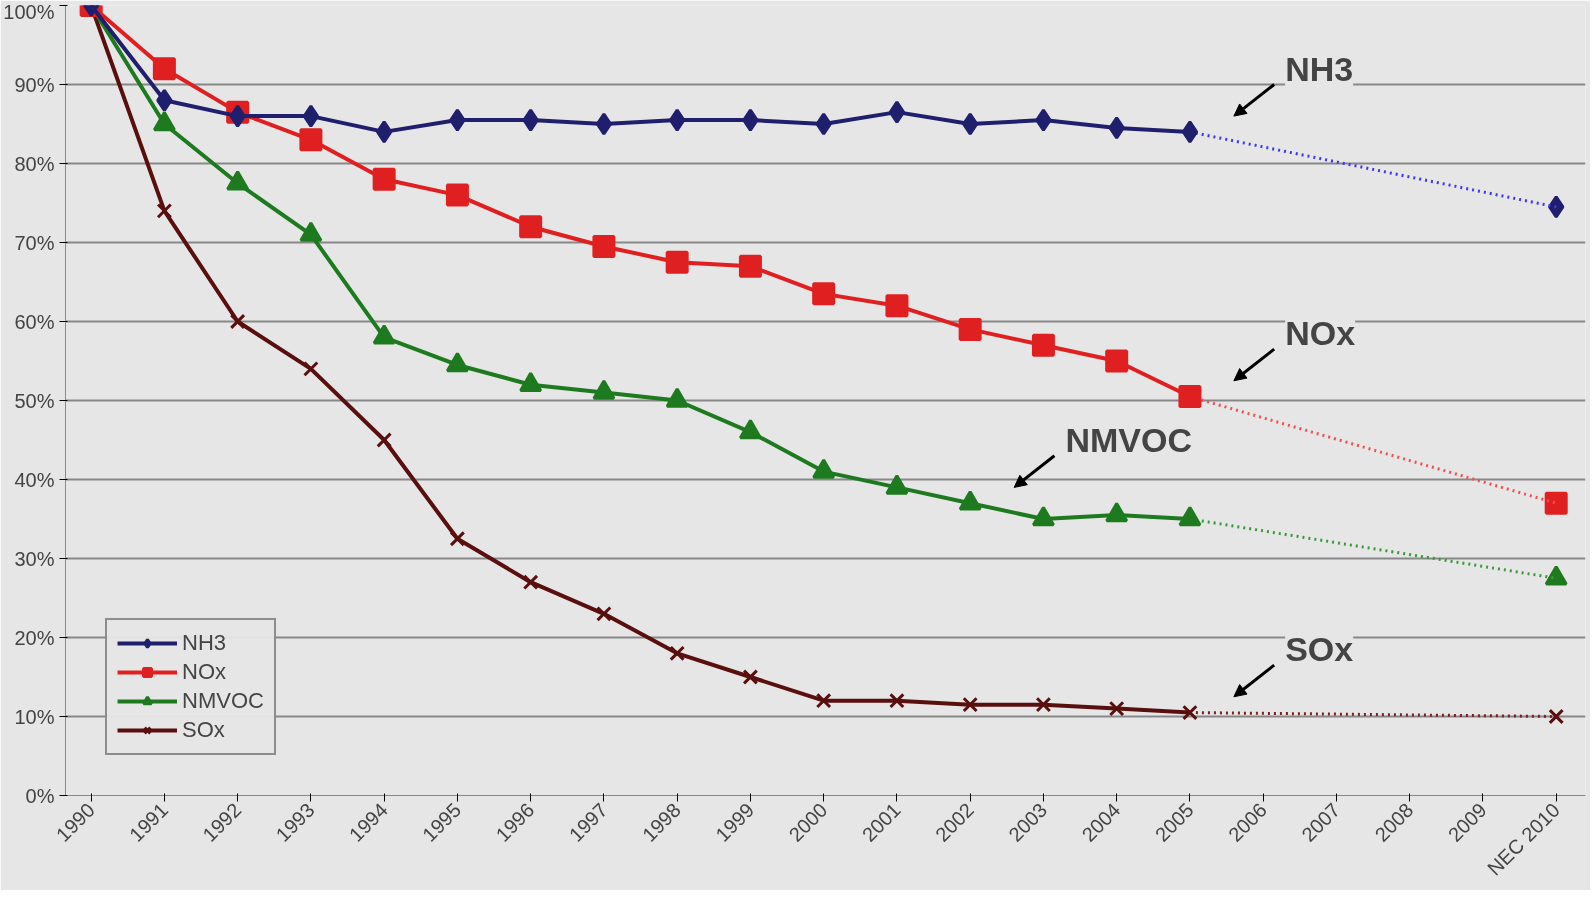  Describe the element at coordinates (1319, 649) in the screenshot. I see `annotation: SOx` at that location.